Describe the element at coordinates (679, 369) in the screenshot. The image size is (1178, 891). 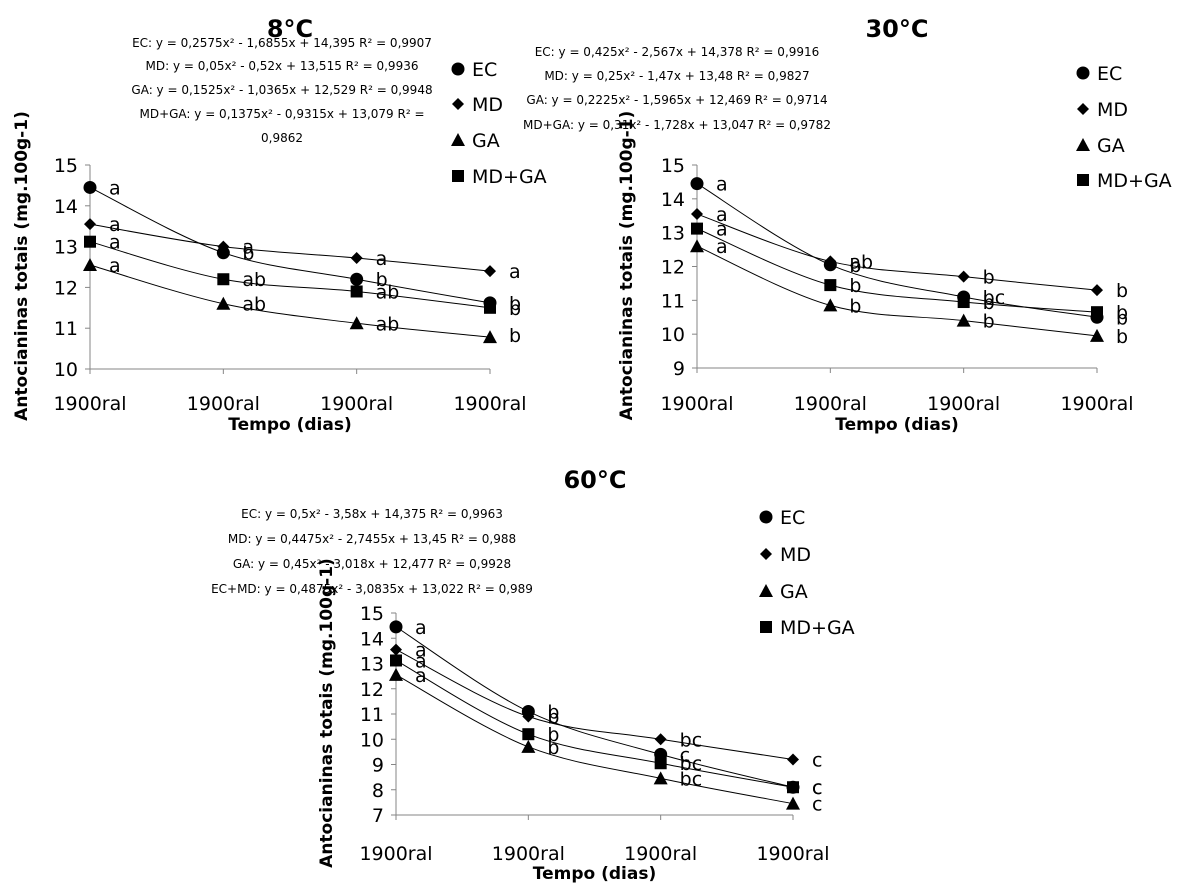
I see `y-tick-label: 9` at that location.